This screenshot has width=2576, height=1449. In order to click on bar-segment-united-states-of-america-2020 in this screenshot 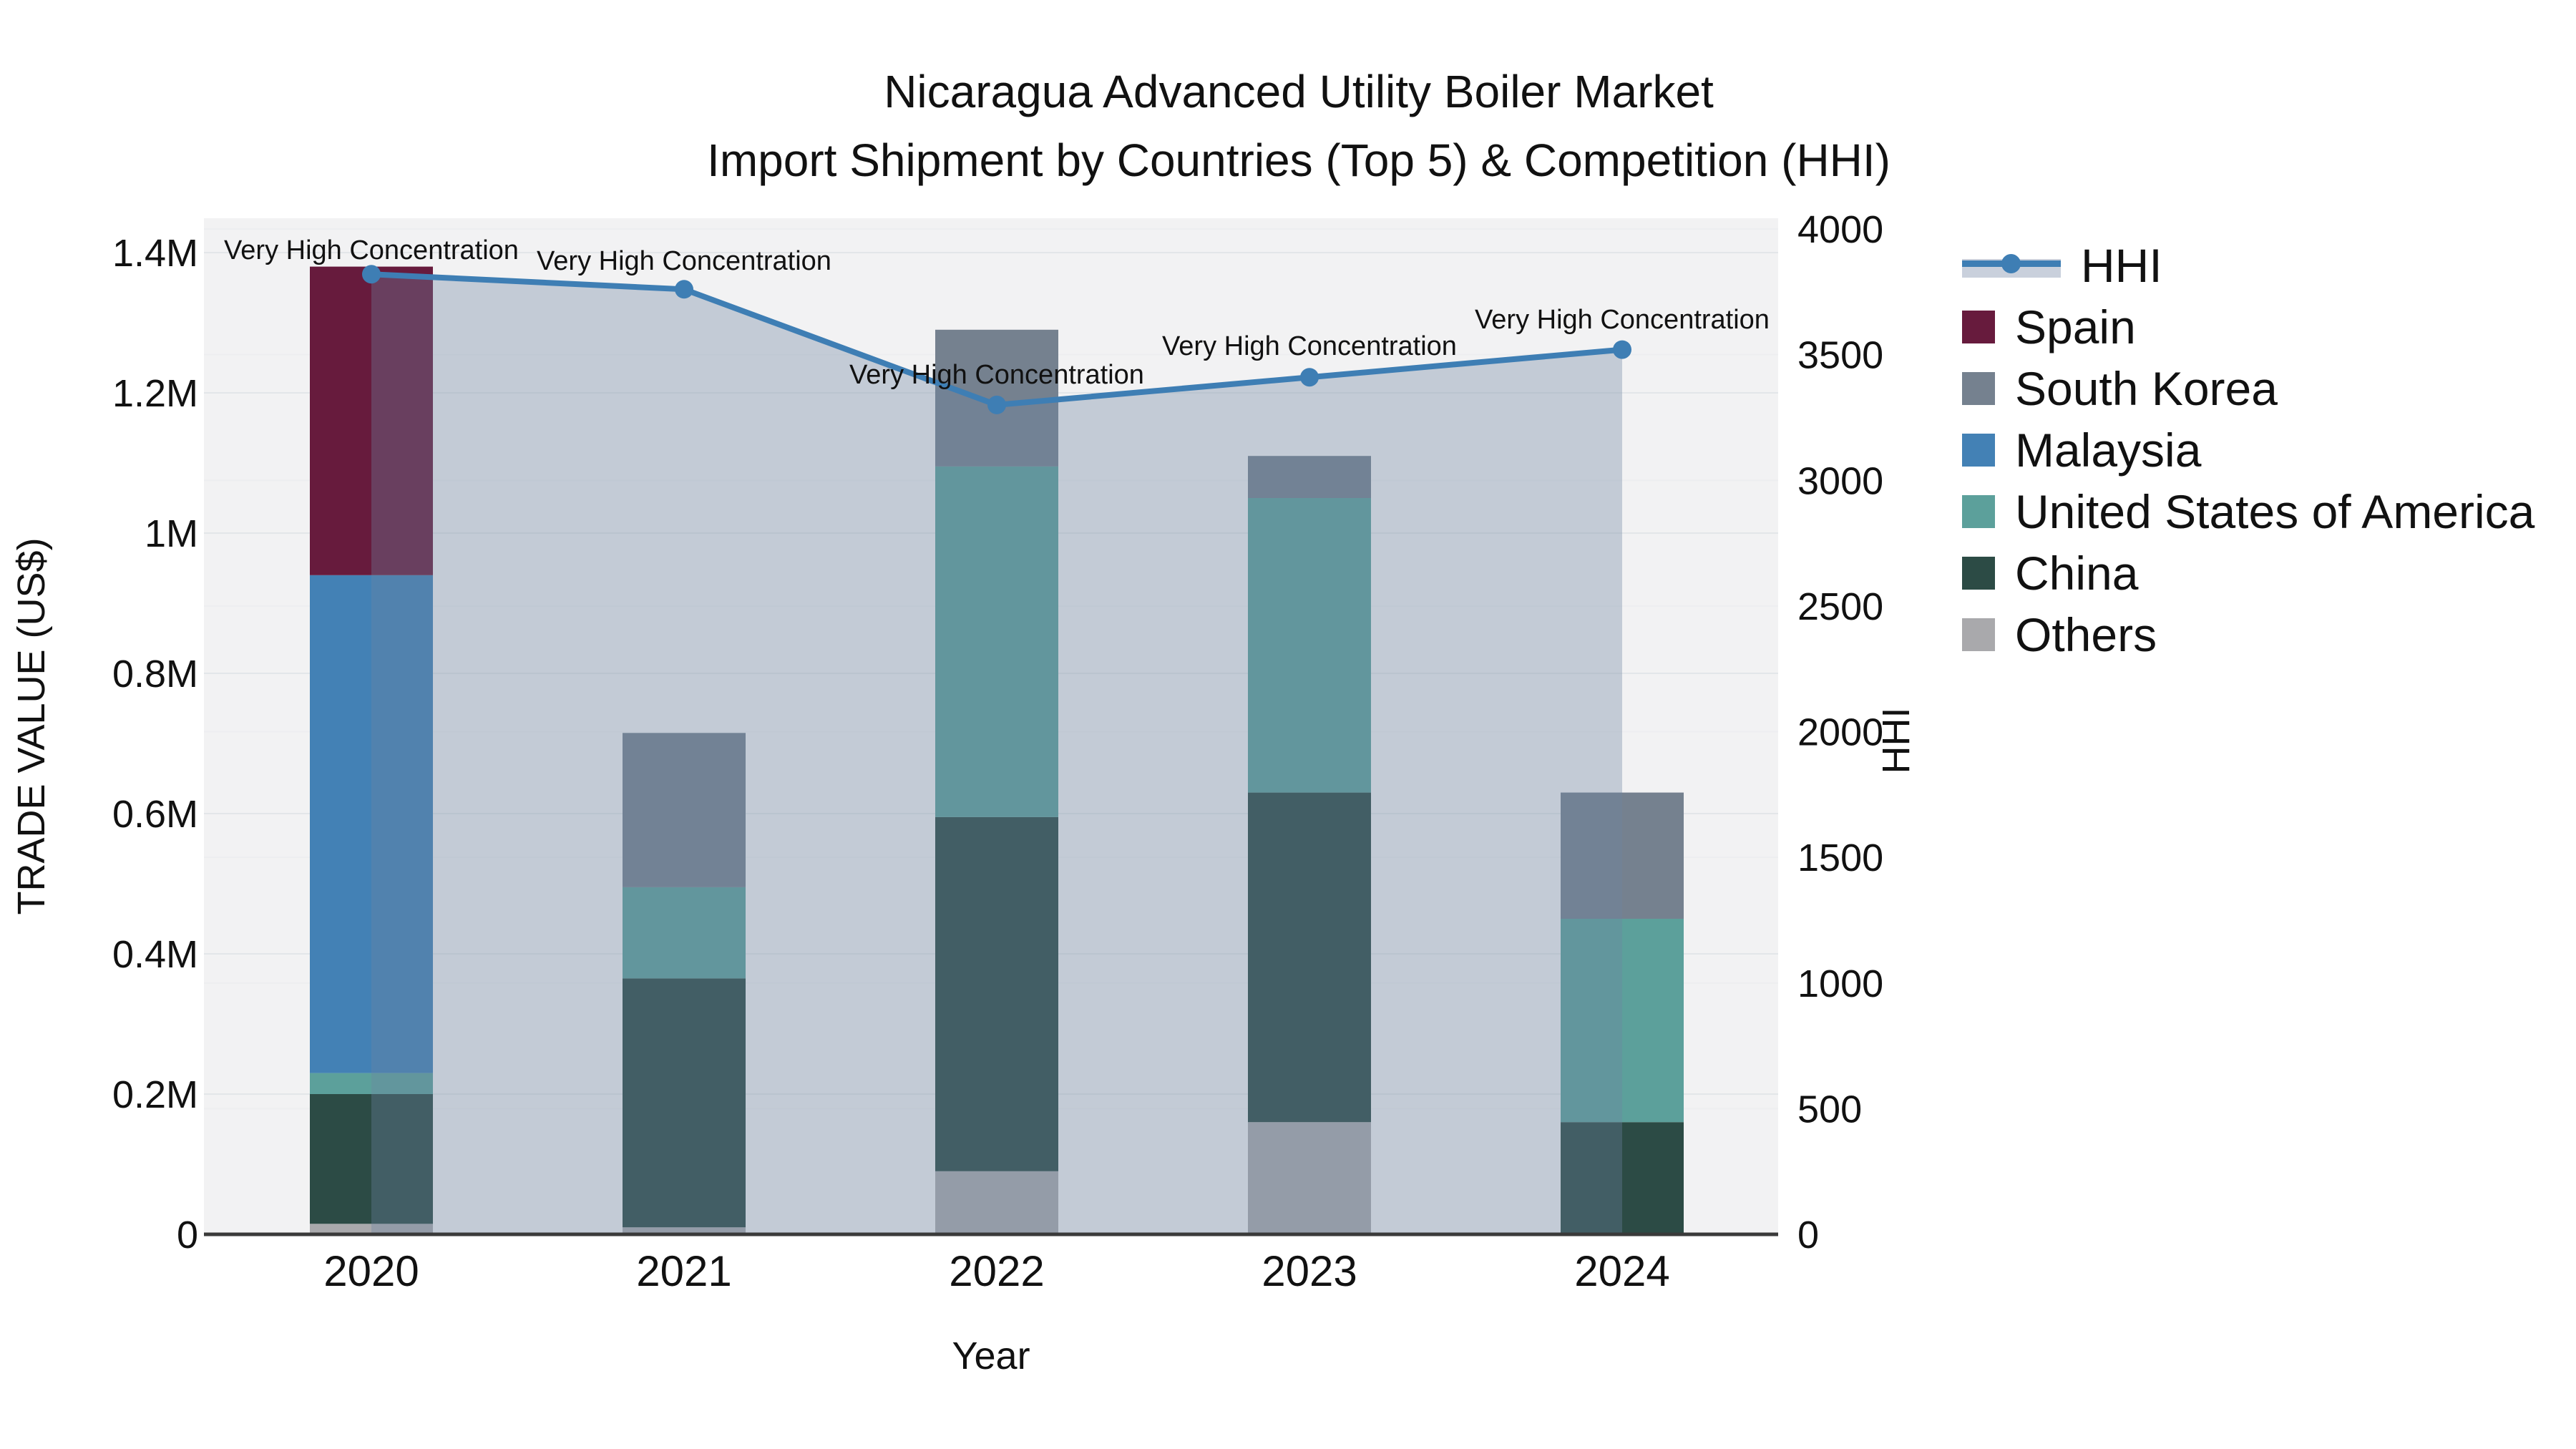, I will do `click(372, 1083)`.